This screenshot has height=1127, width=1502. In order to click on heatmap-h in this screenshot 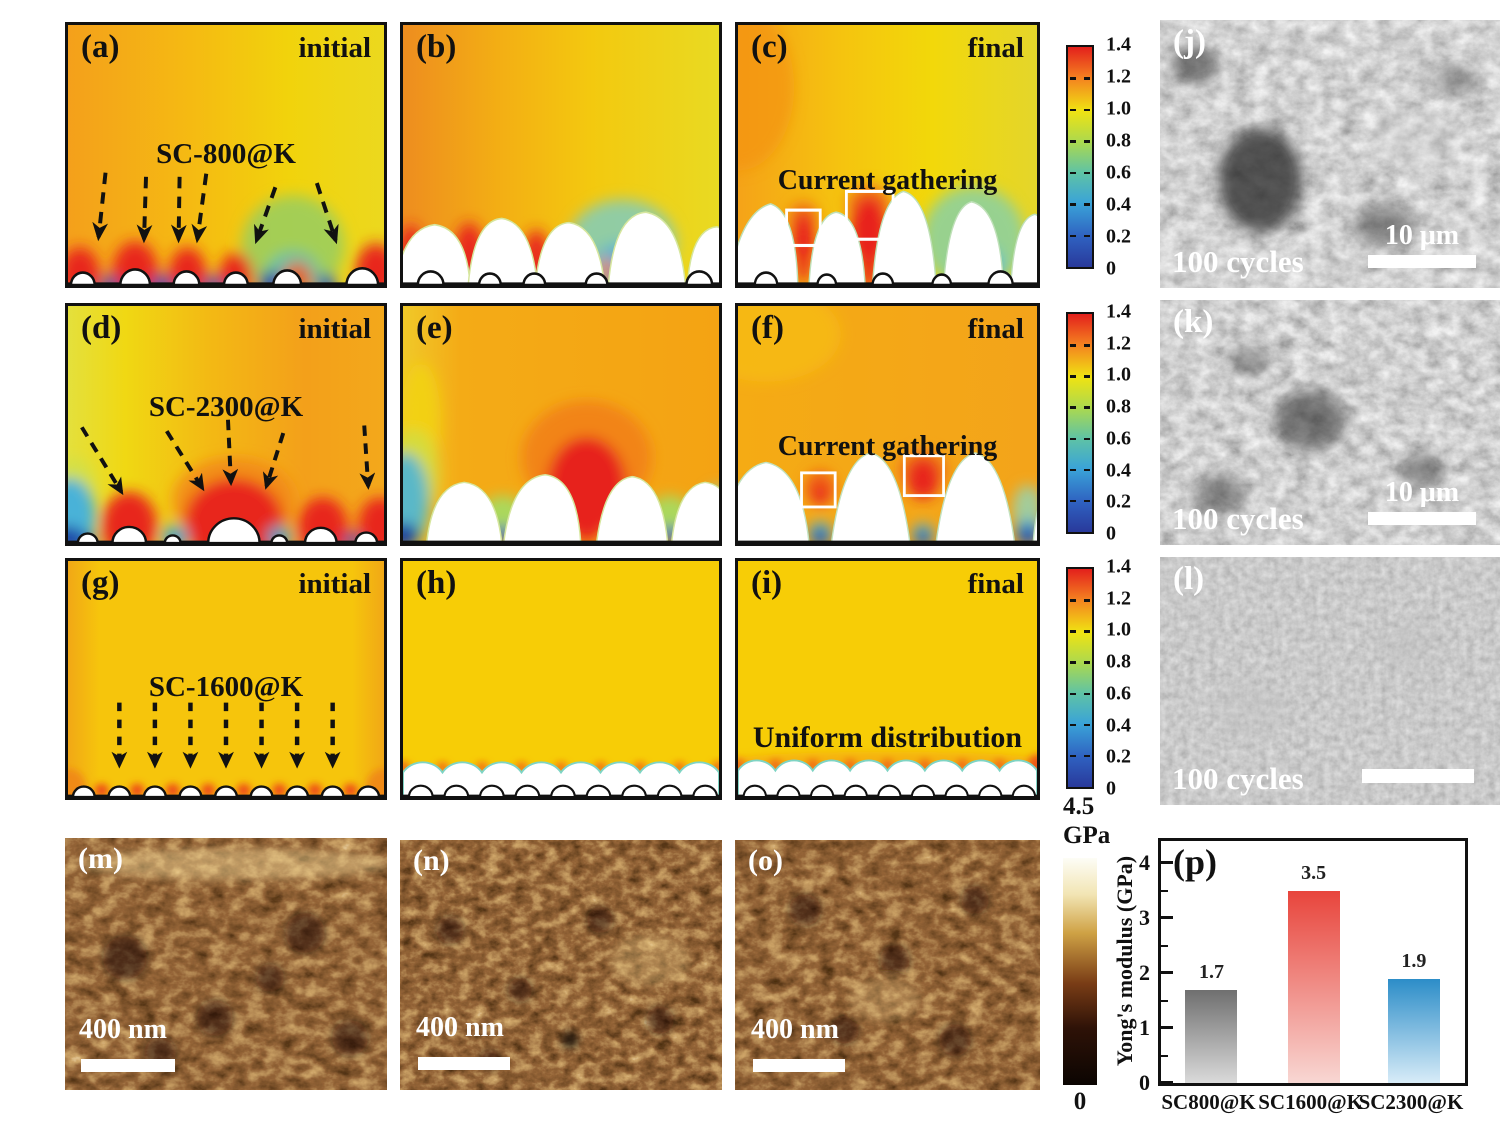, I will do `click(561, 679)`.